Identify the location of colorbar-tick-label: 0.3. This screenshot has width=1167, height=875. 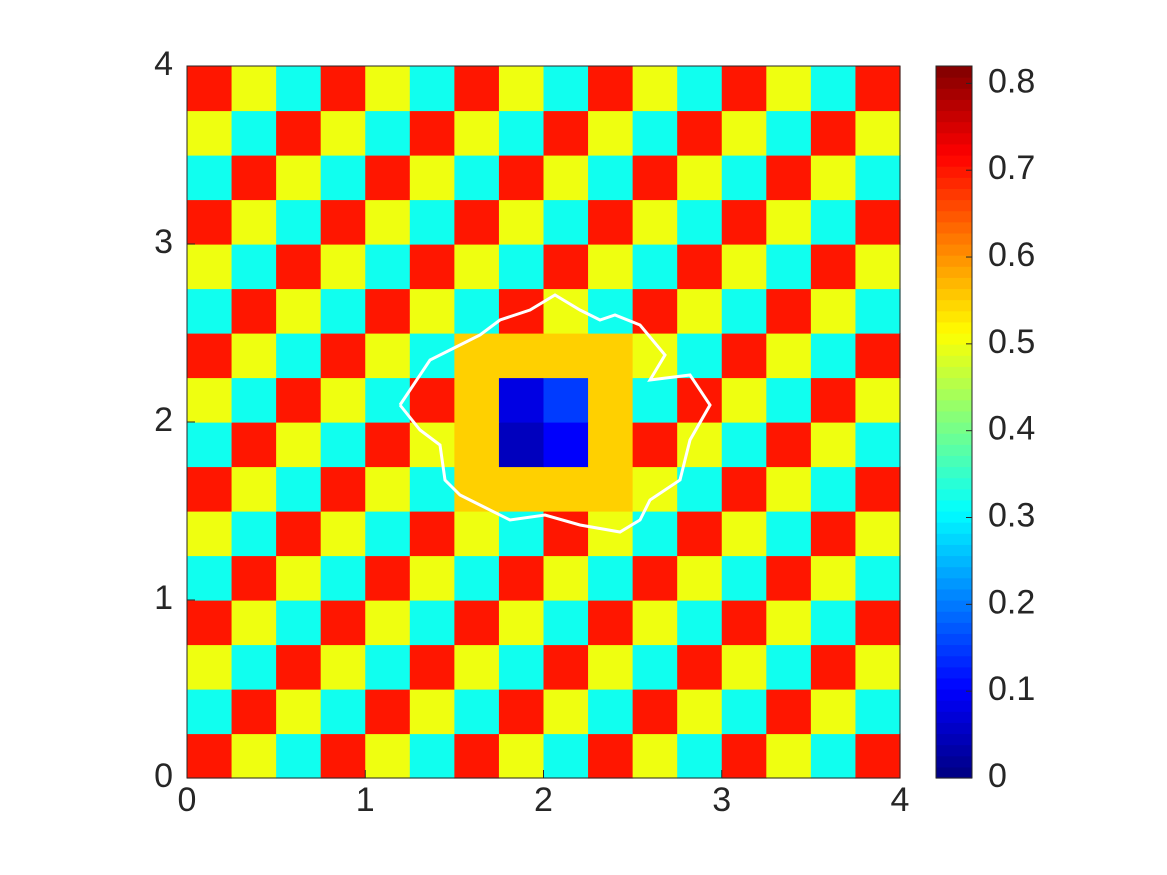
(1011, 515).